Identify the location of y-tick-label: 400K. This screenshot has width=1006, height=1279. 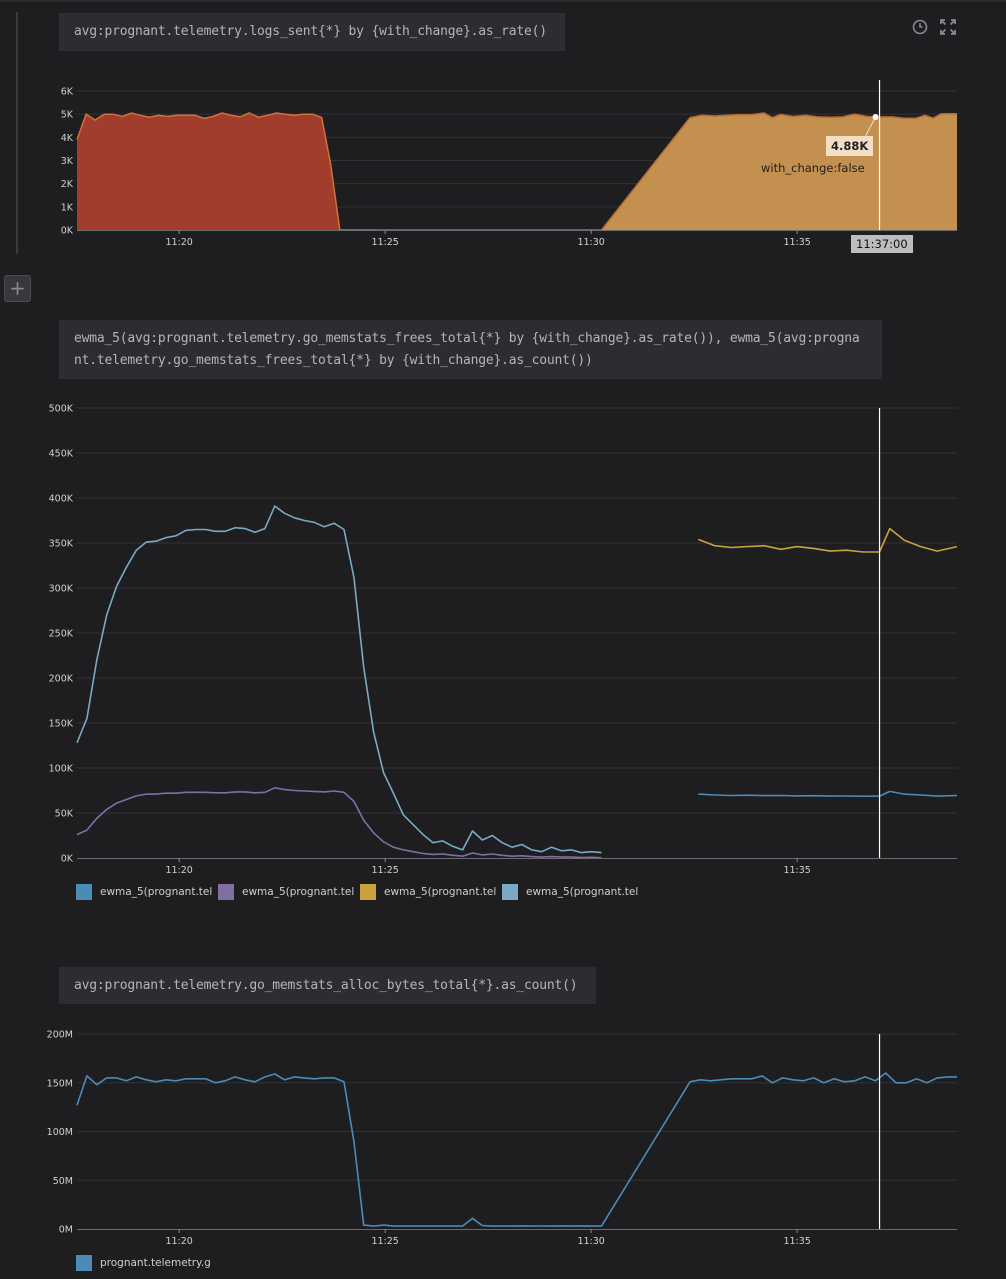
(61, 499).